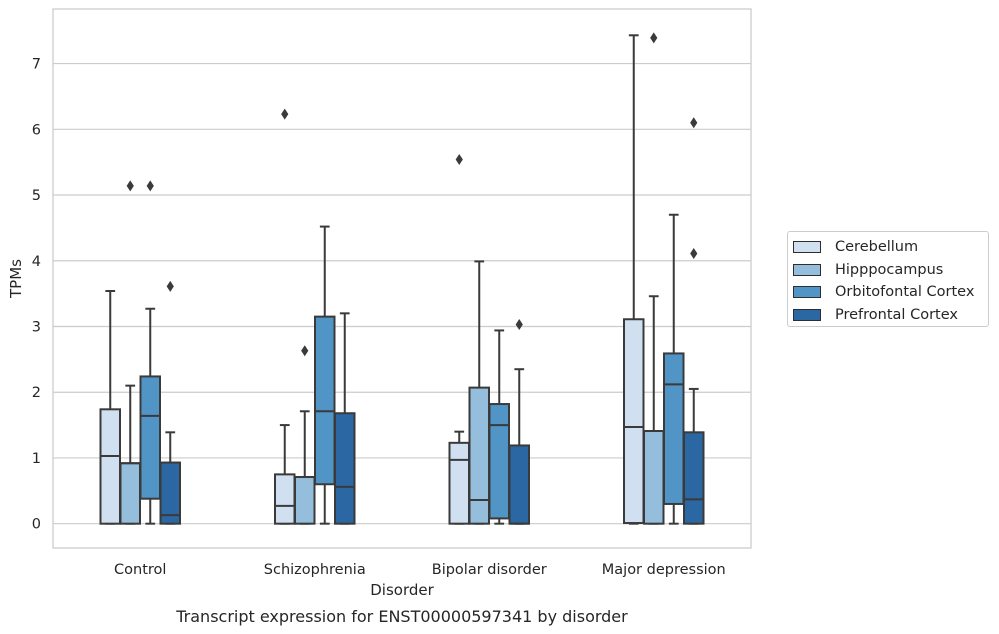  What do you see at coordinates (16, 279) in the screenshot?
I see `y-axis-label: TPMs` at bounding box center [16, 279].